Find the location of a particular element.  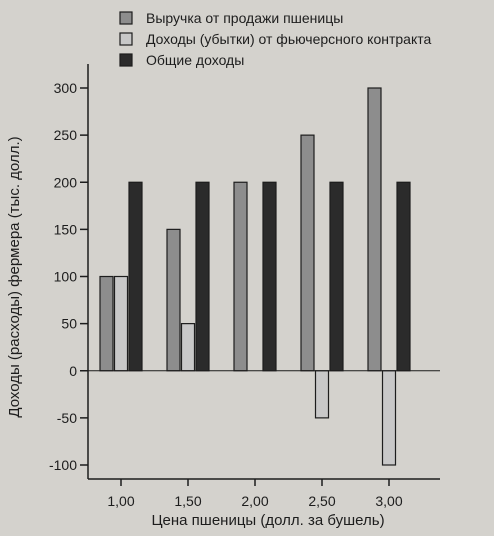

y-tick-label: 50 is located at coordinates (69, 324).